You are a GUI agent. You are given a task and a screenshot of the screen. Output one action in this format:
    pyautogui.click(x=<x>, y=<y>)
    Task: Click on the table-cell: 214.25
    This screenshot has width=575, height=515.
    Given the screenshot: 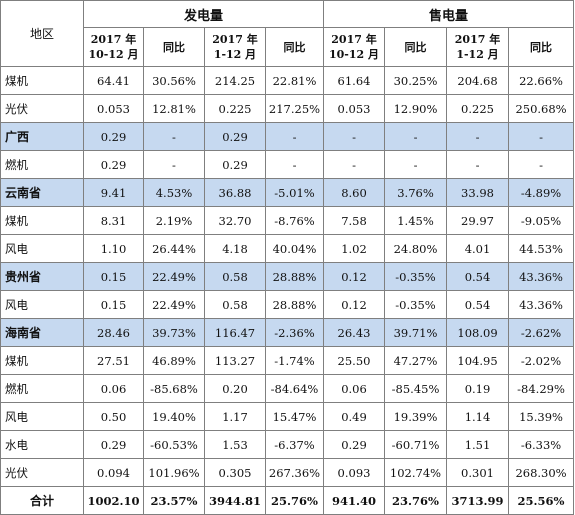 What is the action you would take?
    pyautogui.click(x=235, y=80)
    